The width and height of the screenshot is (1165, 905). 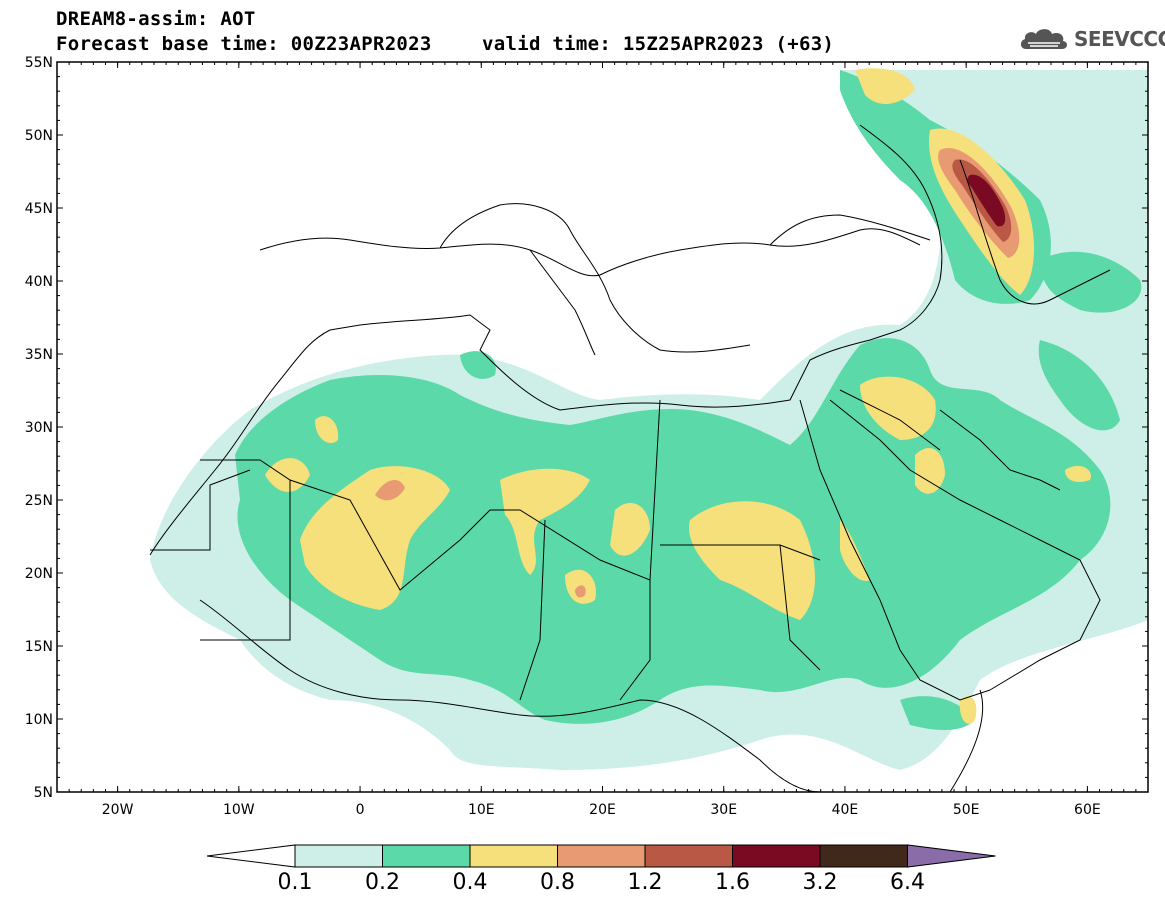 What do you see at coordinates (470, 882) in the screenshot?
I see `colorbar-label: 0.4` at bounding box center [470, 882].